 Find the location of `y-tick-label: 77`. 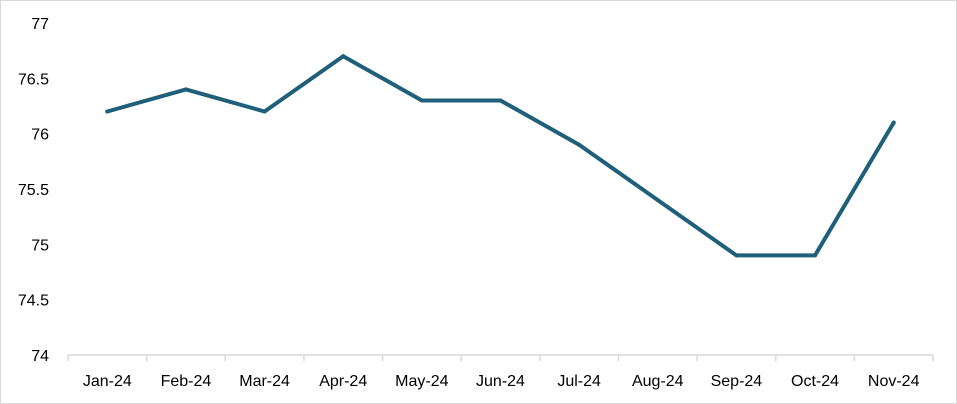

y-tick-label: 77 is located at coordinates (40, 24).